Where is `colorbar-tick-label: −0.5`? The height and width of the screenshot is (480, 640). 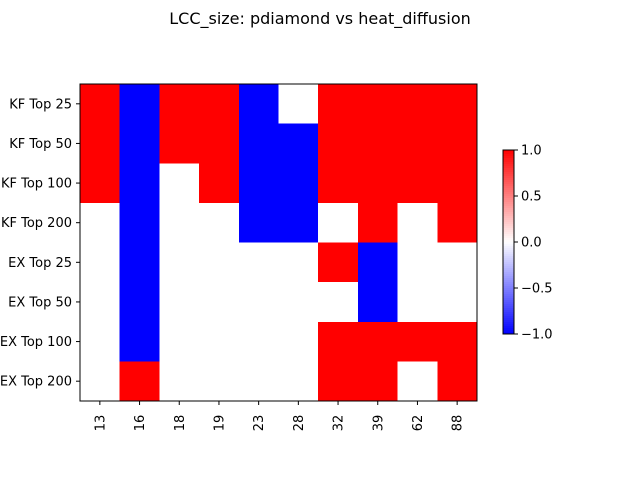
colorbar-tick-label: −0.5 is located at coordinates (537, 289).